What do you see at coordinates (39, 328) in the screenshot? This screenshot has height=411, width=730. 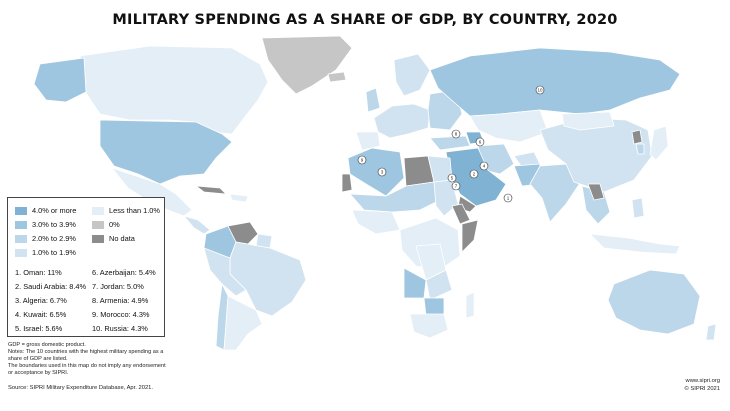 I see `rank-item: 5. Israel: 5.6%` at bounding box center [39, 328].